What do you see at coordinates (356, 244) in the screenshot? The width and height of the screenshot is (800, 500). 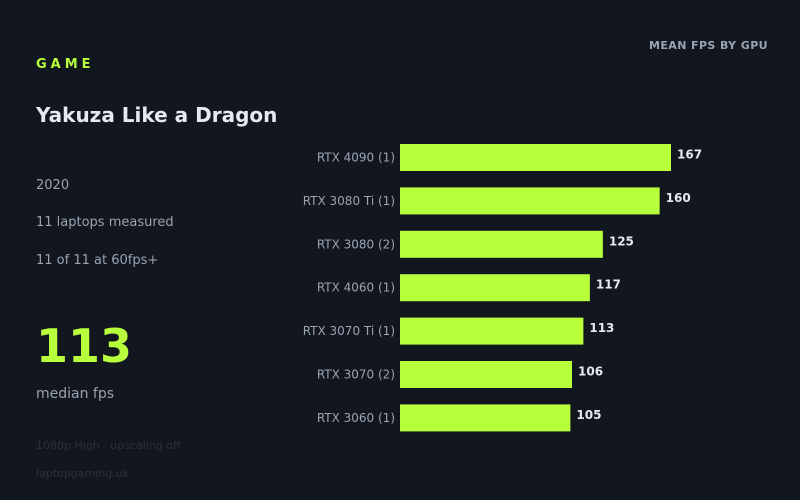 I see `bar-label: RTX 3080 (2)` at bounding box center [356, 244].